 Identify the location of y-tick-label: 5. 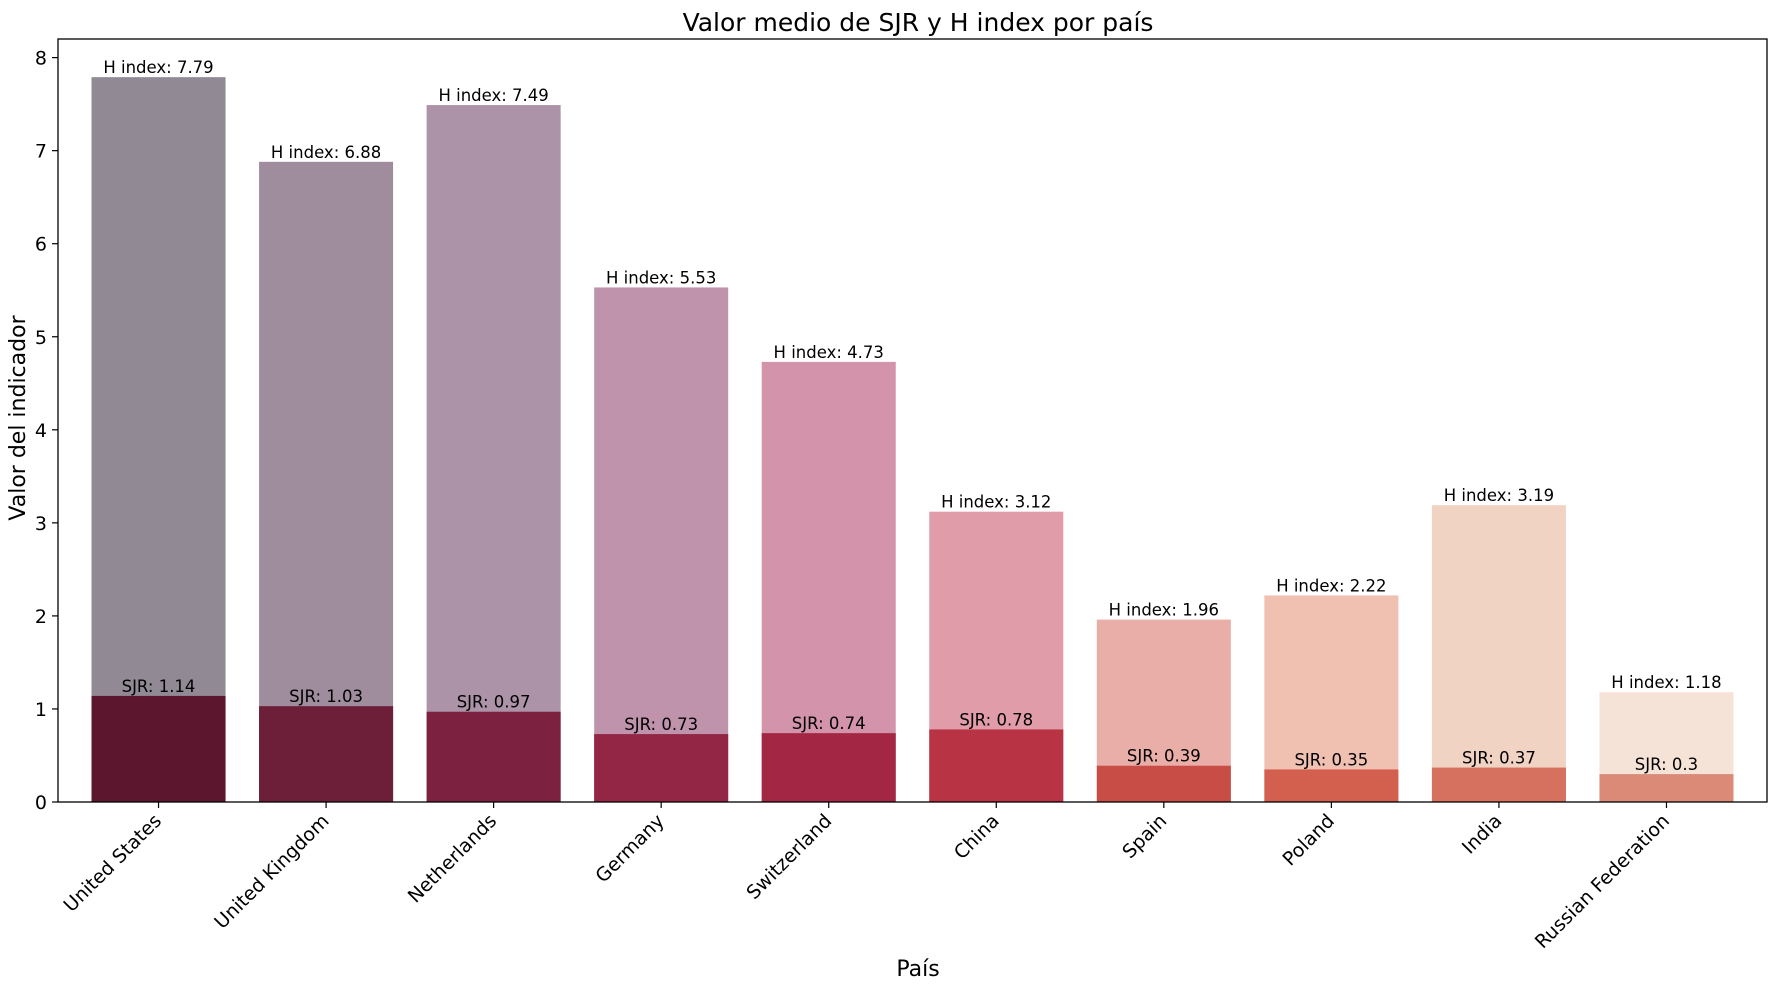
(41, 338).